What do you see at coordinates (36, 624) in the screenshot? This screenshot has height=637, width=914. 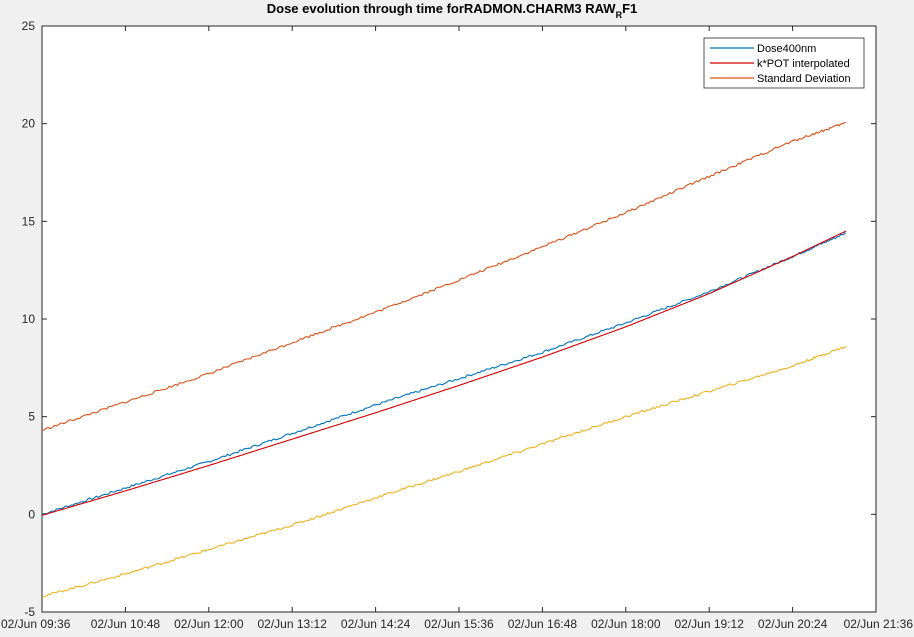 I see `x-tick-label: 02/Jun 09:36` at bounding box center [36, 624].